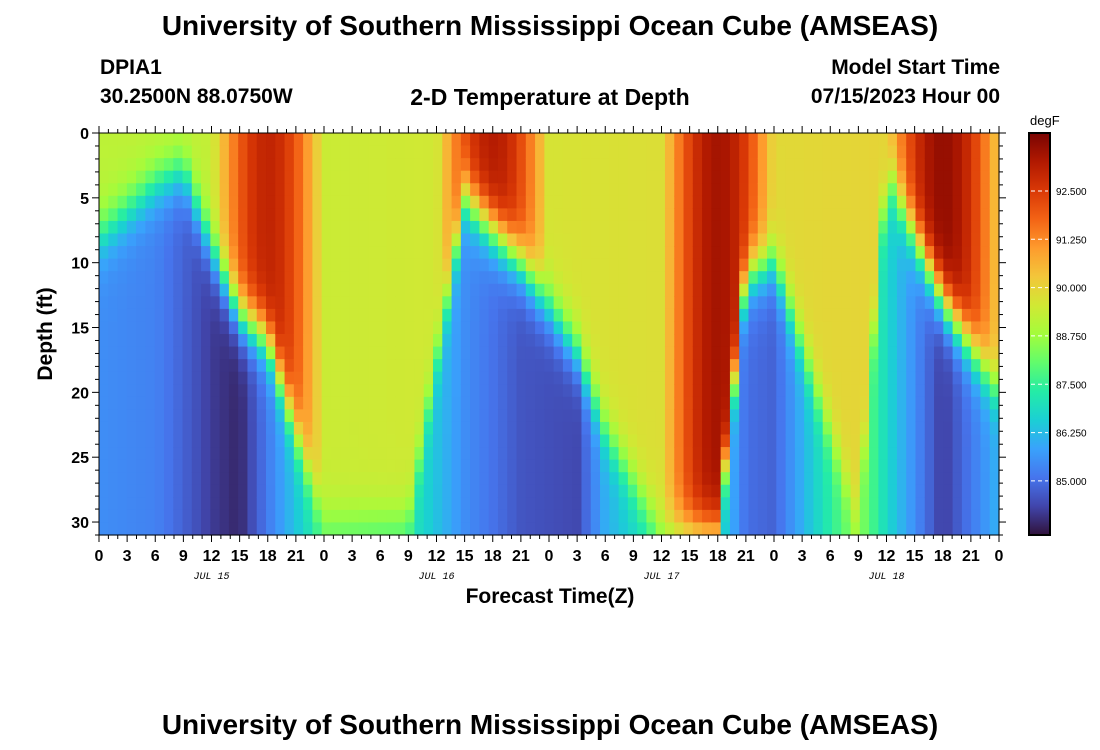 Image resolution: width=1100 pixels, height=750 pixels. Describe the element at coordinates (80, 329) in the screenshot. I see `y-tick-label: 15` at that location.